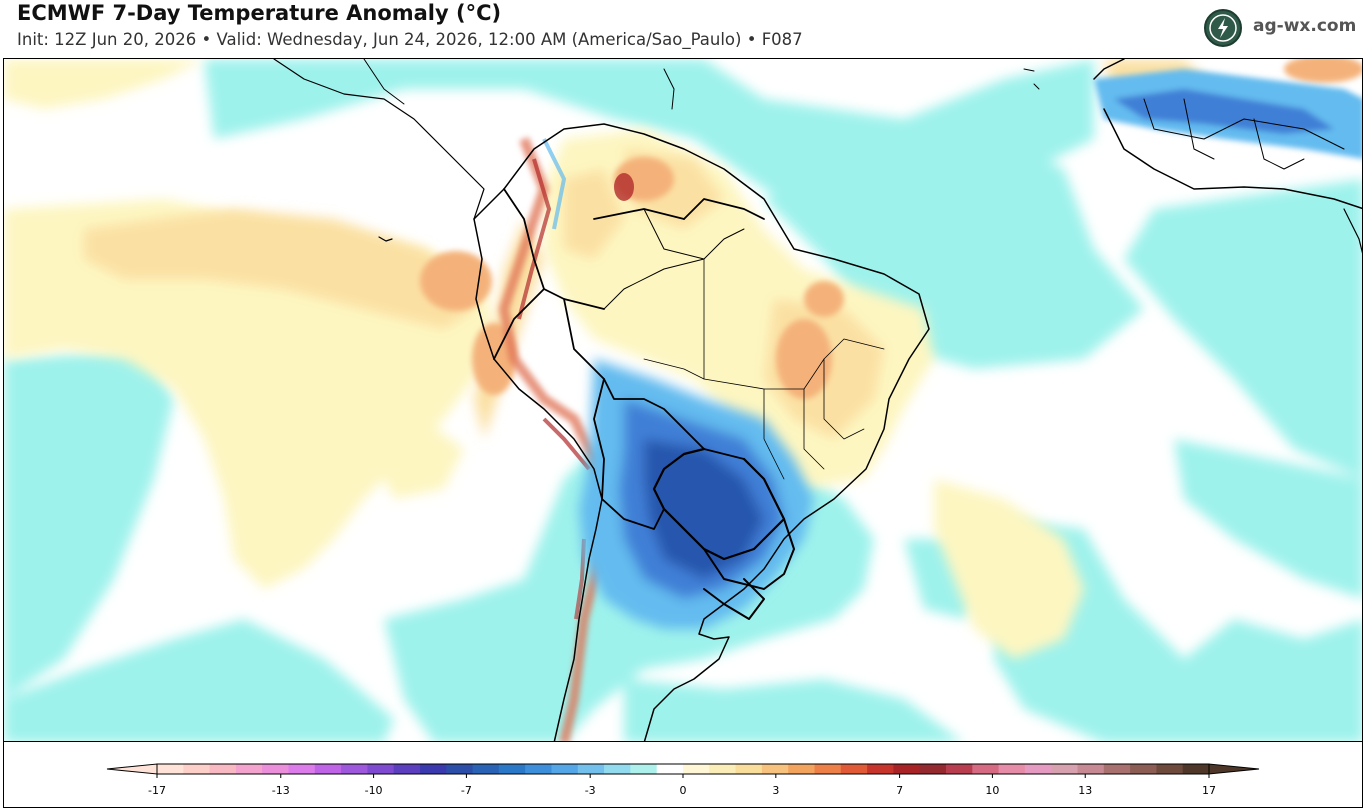 This screenshot has width=1367, height=811. Describe the element at coordinates (776, 790) in the screenshot. I see `colorbar-tick-label: 3` at that location.